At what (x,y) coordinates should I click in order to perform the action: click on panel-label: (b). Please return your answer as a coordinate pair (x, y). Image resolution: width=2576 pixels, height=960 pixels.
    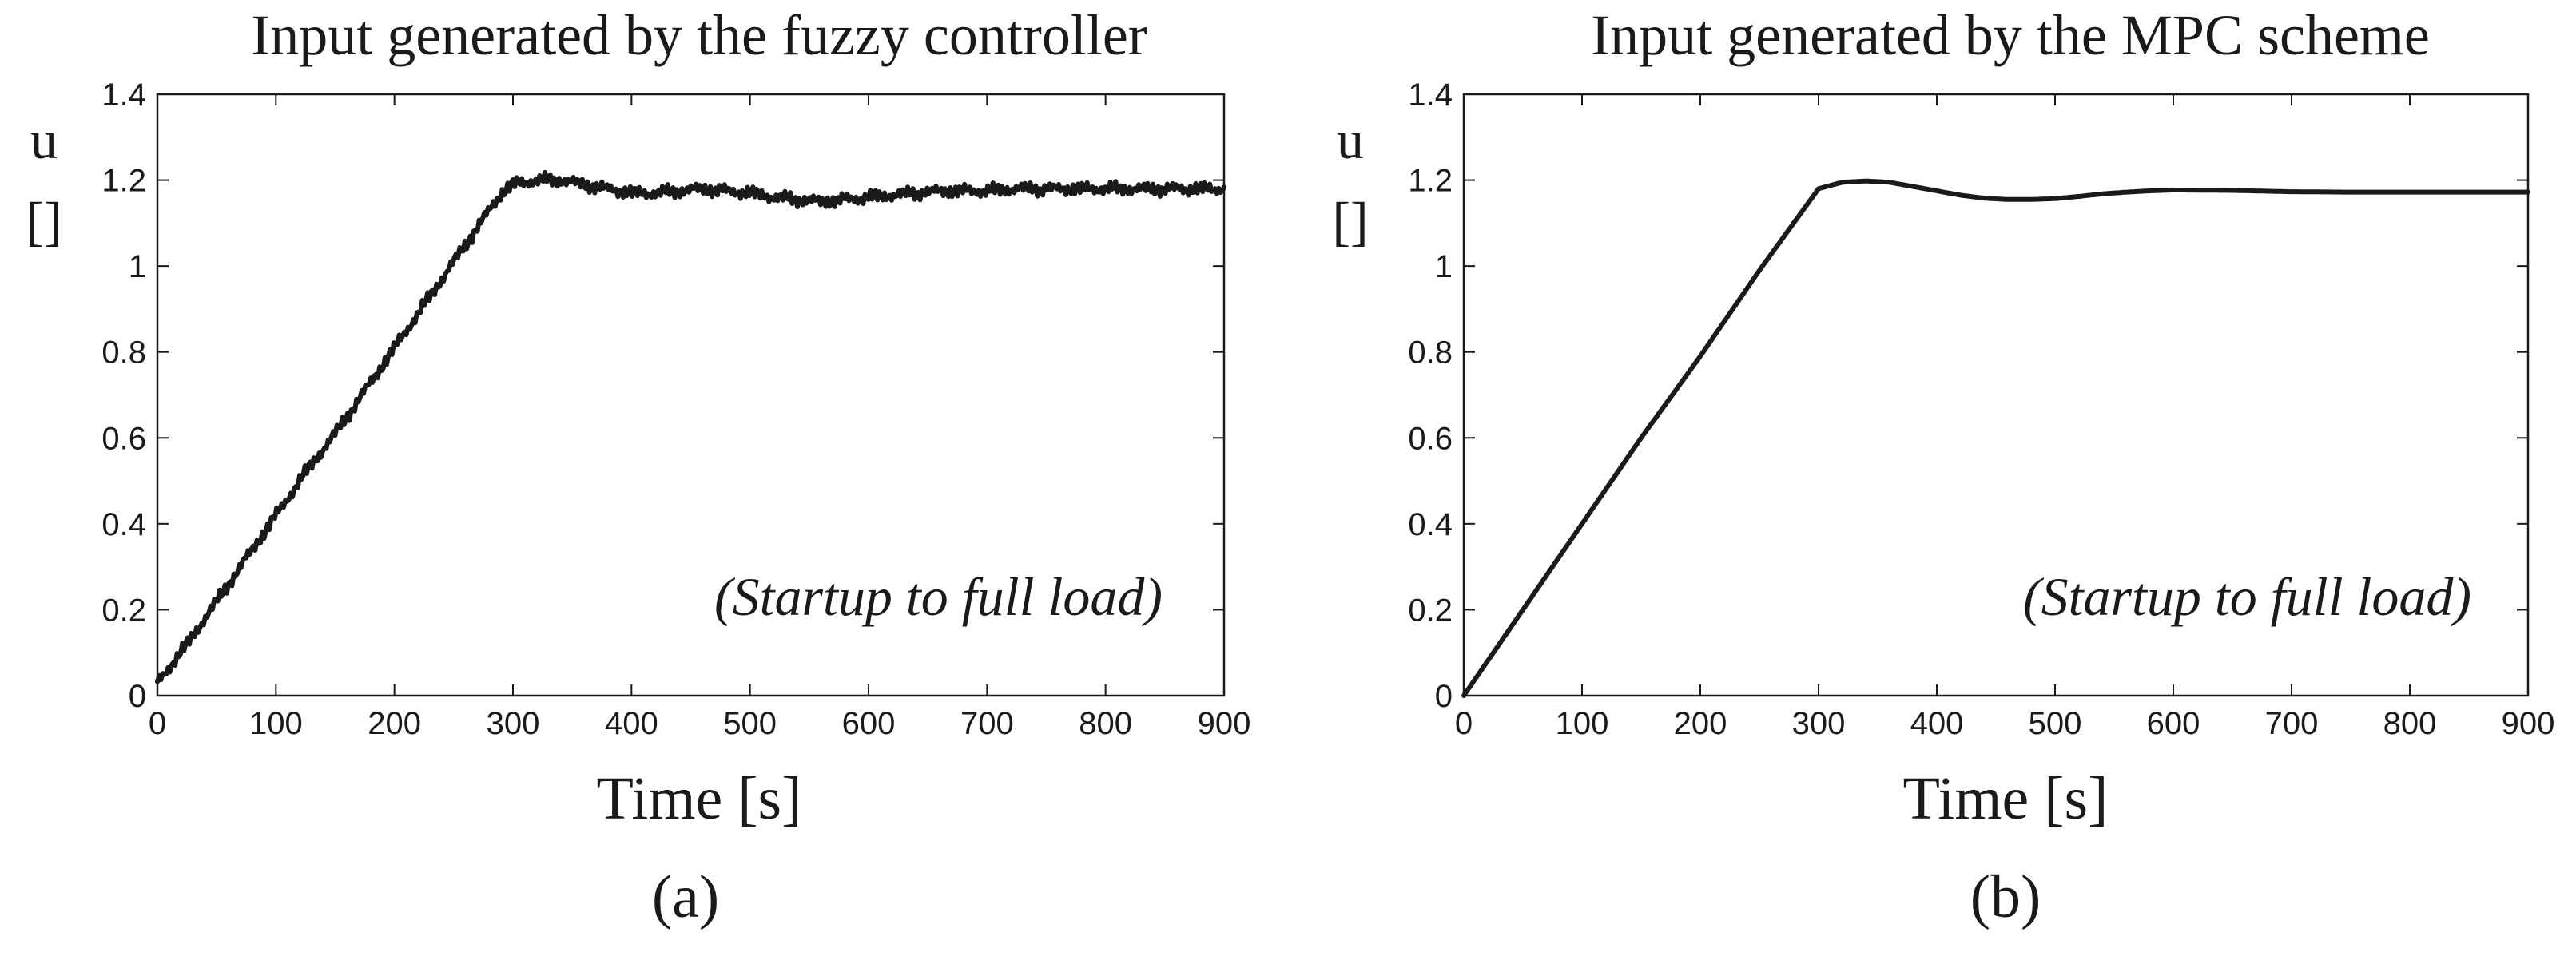
    Looking at the image, I should click on (2005, 896).